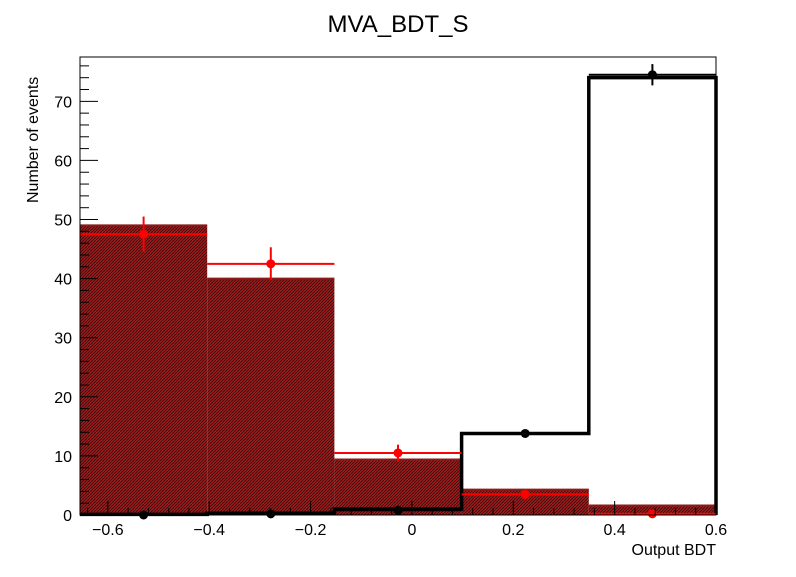 The image size is (796, 577). What do you see at coordinates (67, 516) in the screenshot?
I see `y-tick-label: 0` at bounding box center [67, 516].